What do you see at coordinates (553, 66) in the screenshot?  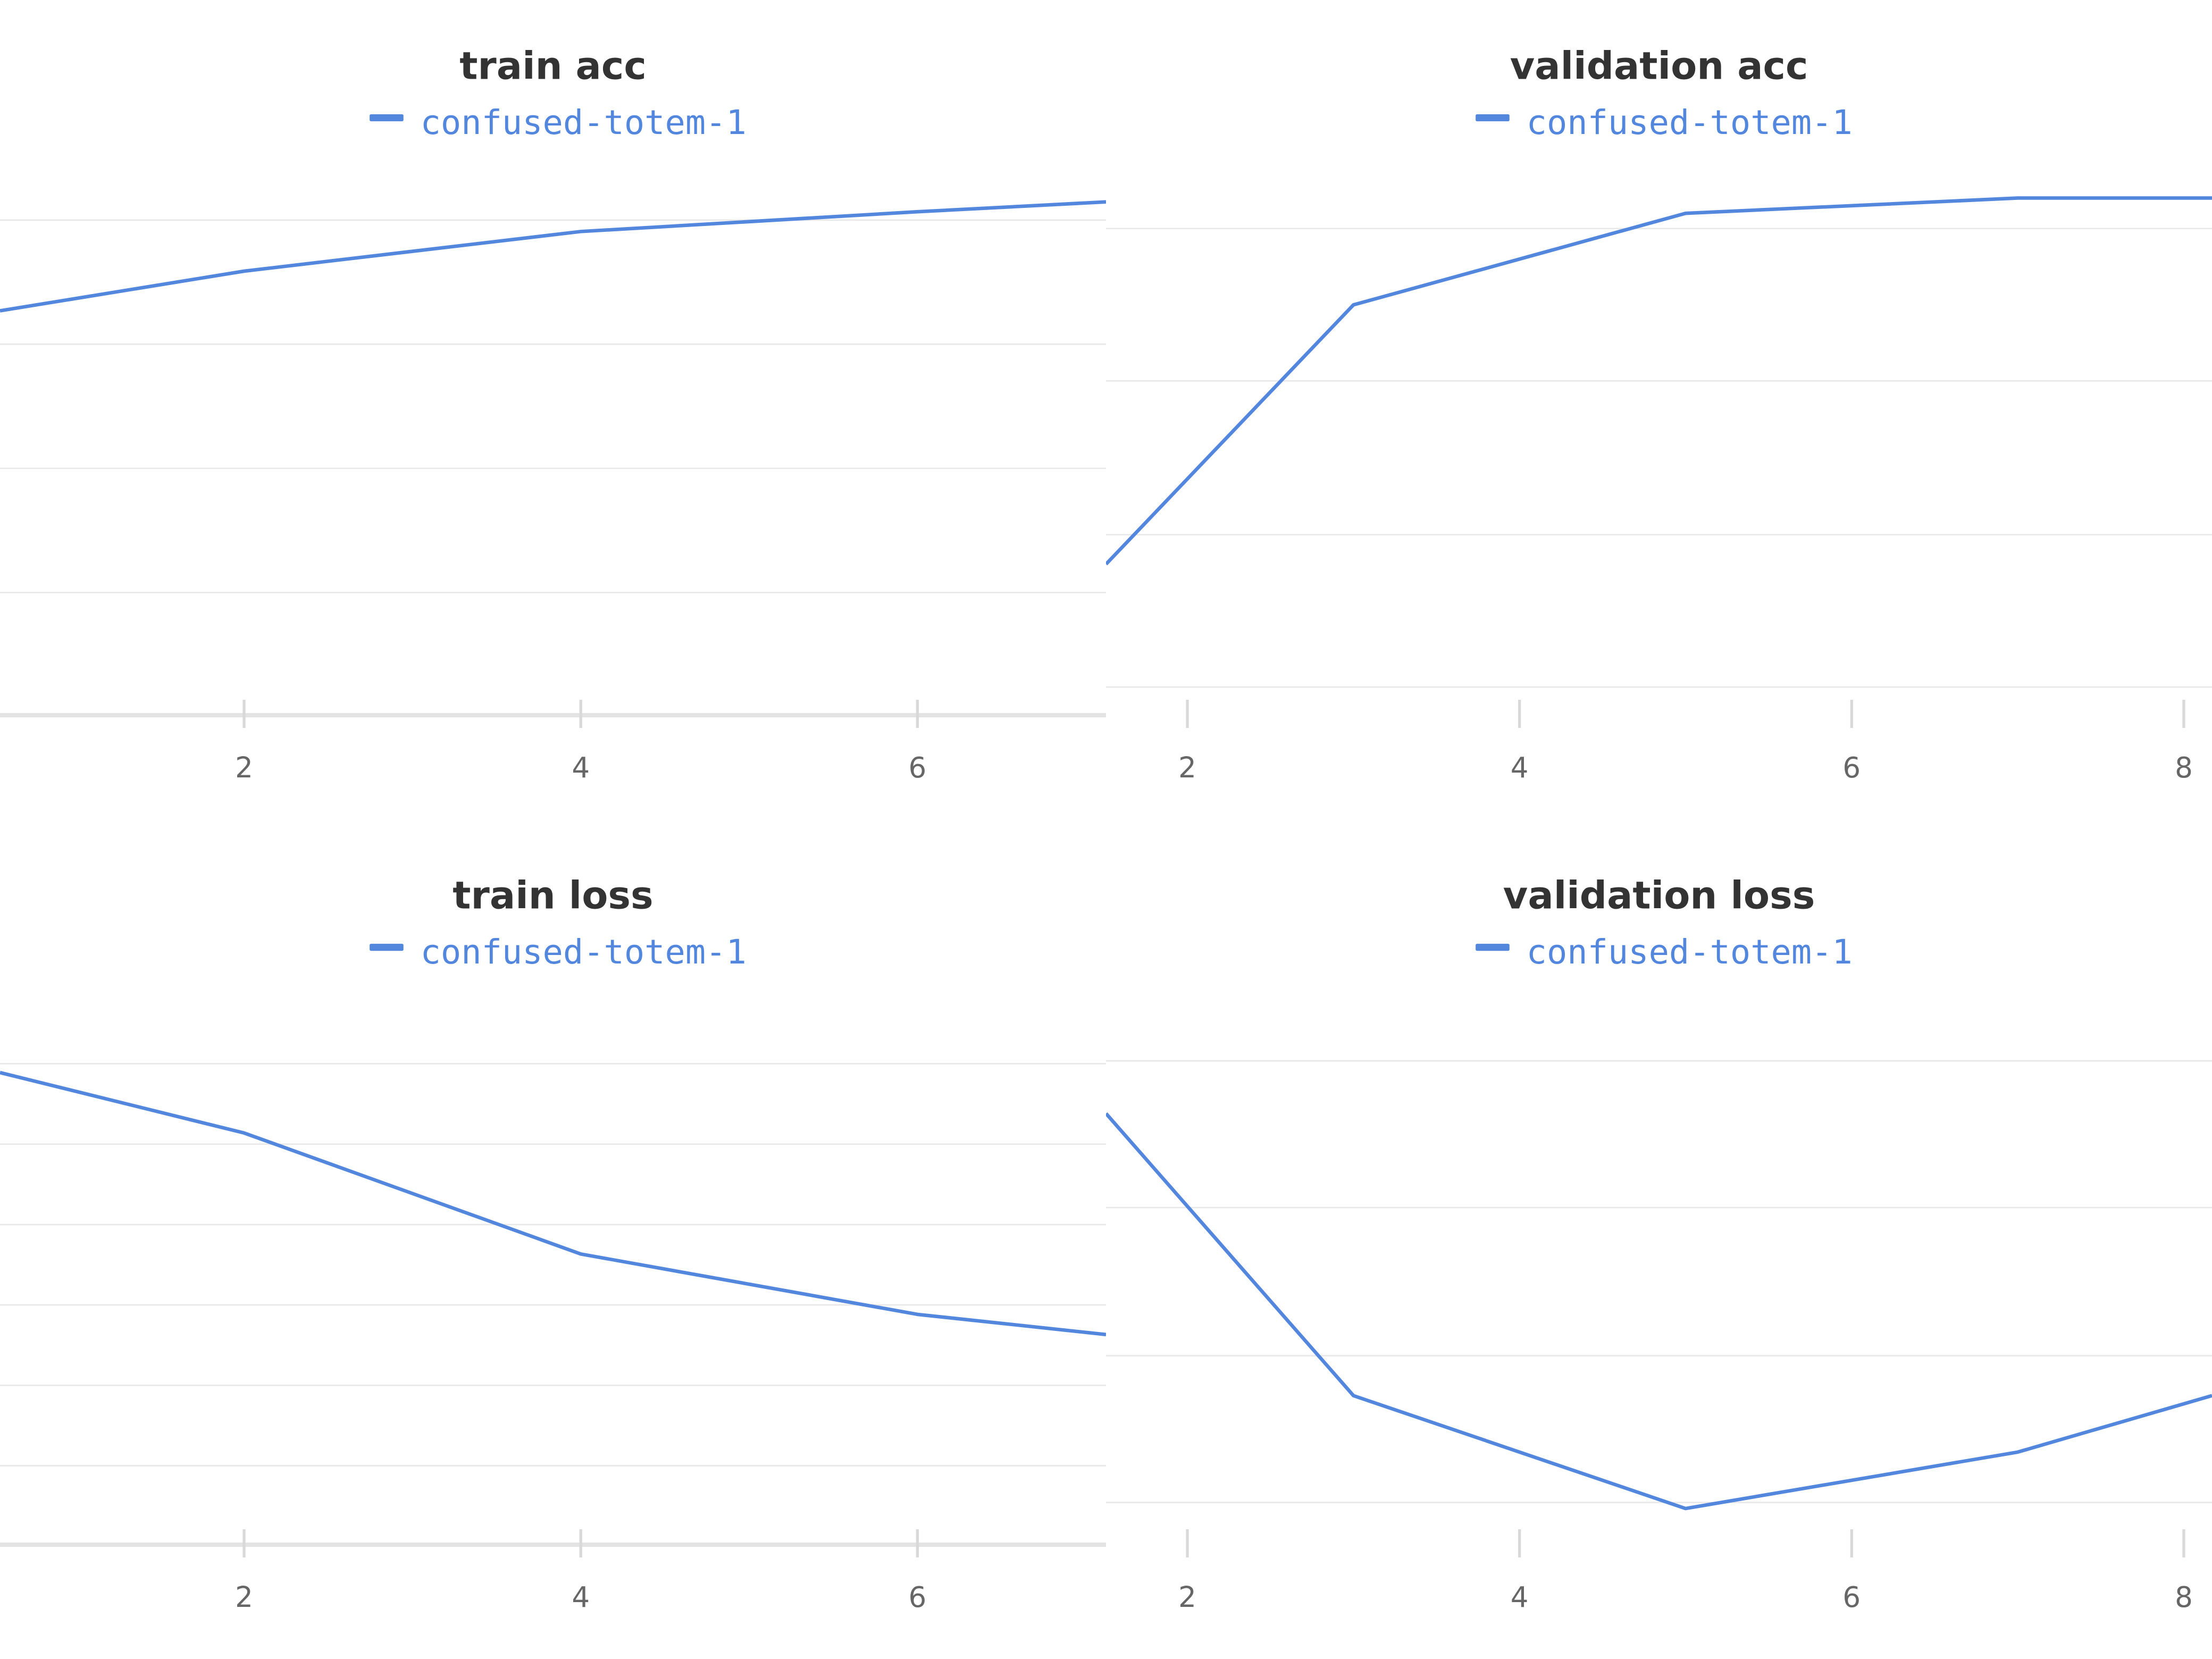 I see `chart-title: train acc` at bounding box center [553, 66].